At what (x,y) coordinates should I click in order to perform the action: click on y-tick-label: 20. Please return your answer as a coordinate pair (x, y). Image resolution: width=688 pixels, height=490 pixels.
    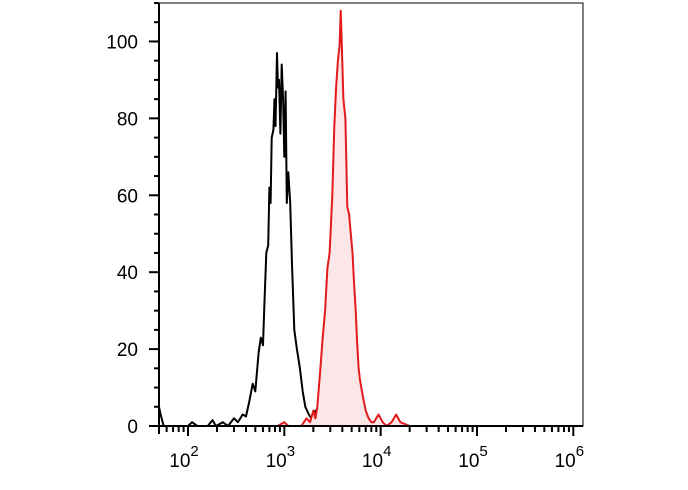
    Looking at the image, I should click on (127, 350).